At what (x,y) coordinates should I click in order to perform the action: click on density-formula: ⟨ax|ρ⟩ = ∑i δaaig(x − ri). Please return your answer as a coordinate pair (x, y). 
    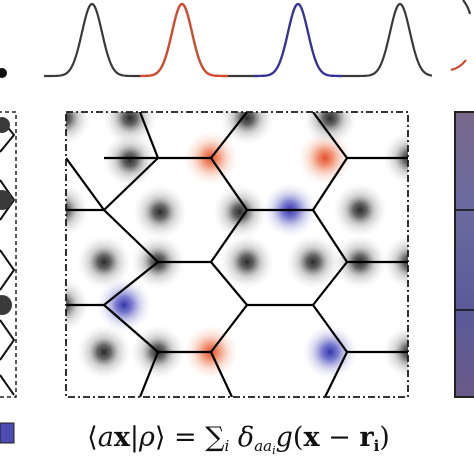
    Looking at the image, I should click on (238, 438).